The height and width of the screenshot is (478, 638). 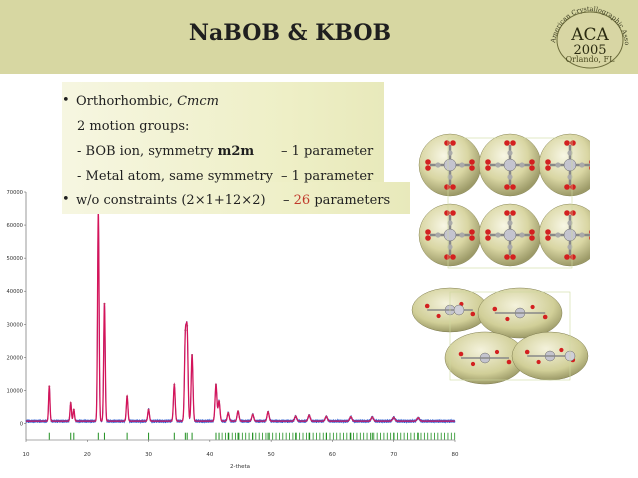 What do you see at coordinates (455, 455) in the screenshot?
I see `x-tick-label: 80` at bounding box center [455, 455].